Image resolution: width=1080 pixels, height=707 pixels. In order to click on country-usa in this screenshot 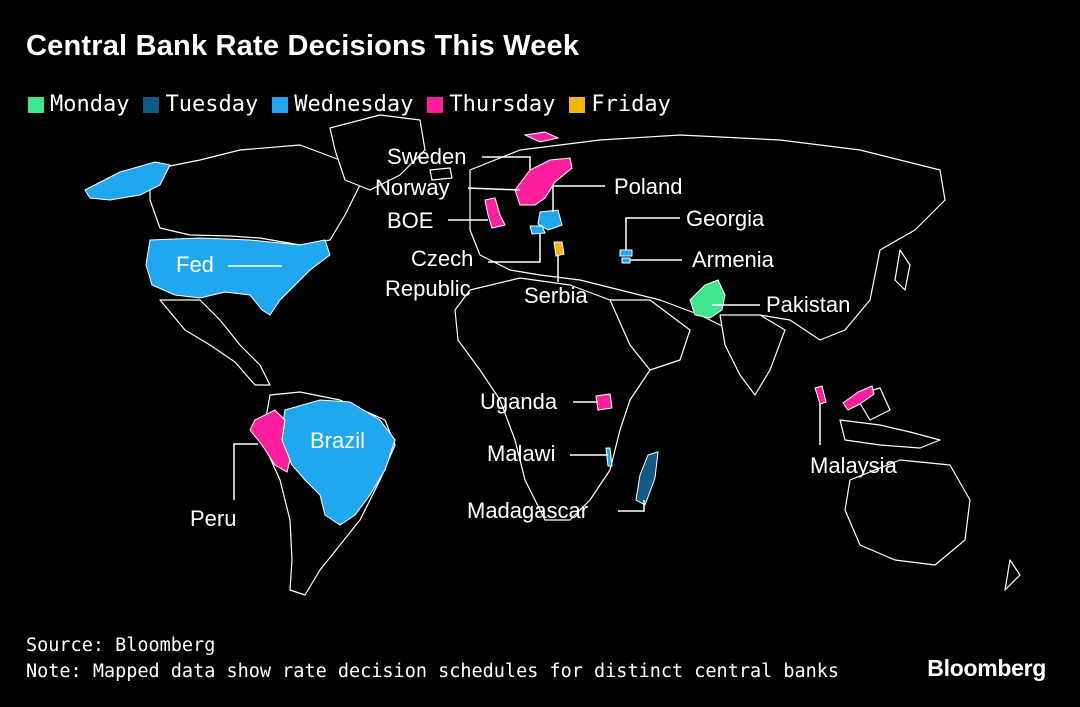, I will do `click(238, 276)`.